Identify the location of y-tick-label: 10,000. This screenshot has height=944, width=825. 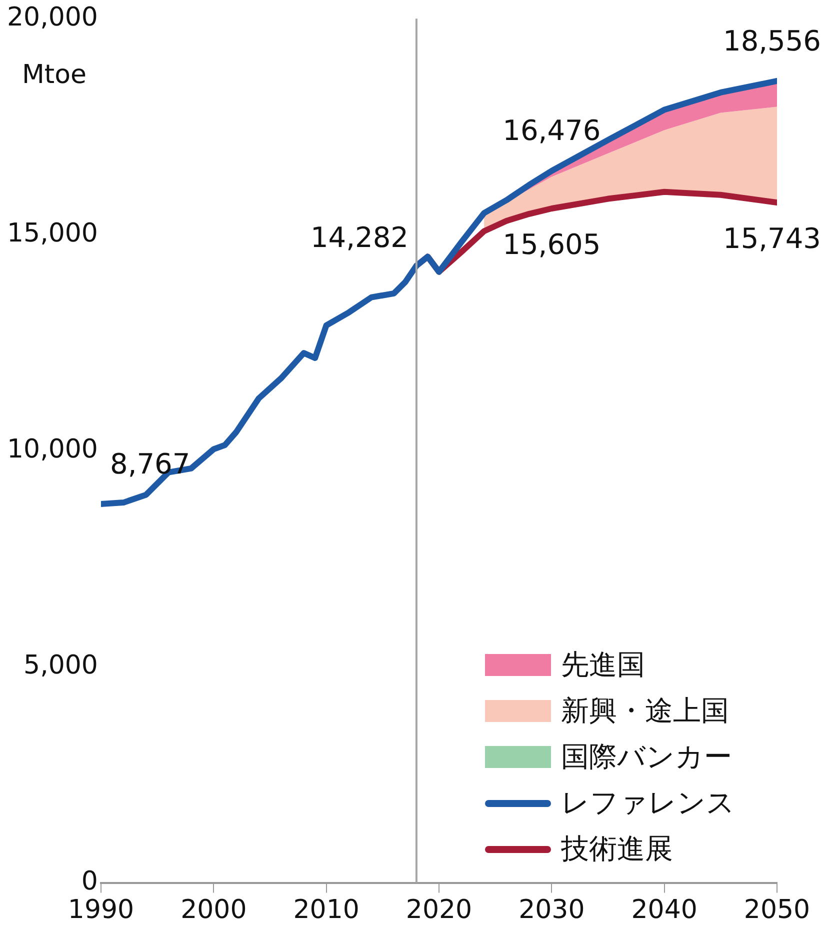
(52, 449).